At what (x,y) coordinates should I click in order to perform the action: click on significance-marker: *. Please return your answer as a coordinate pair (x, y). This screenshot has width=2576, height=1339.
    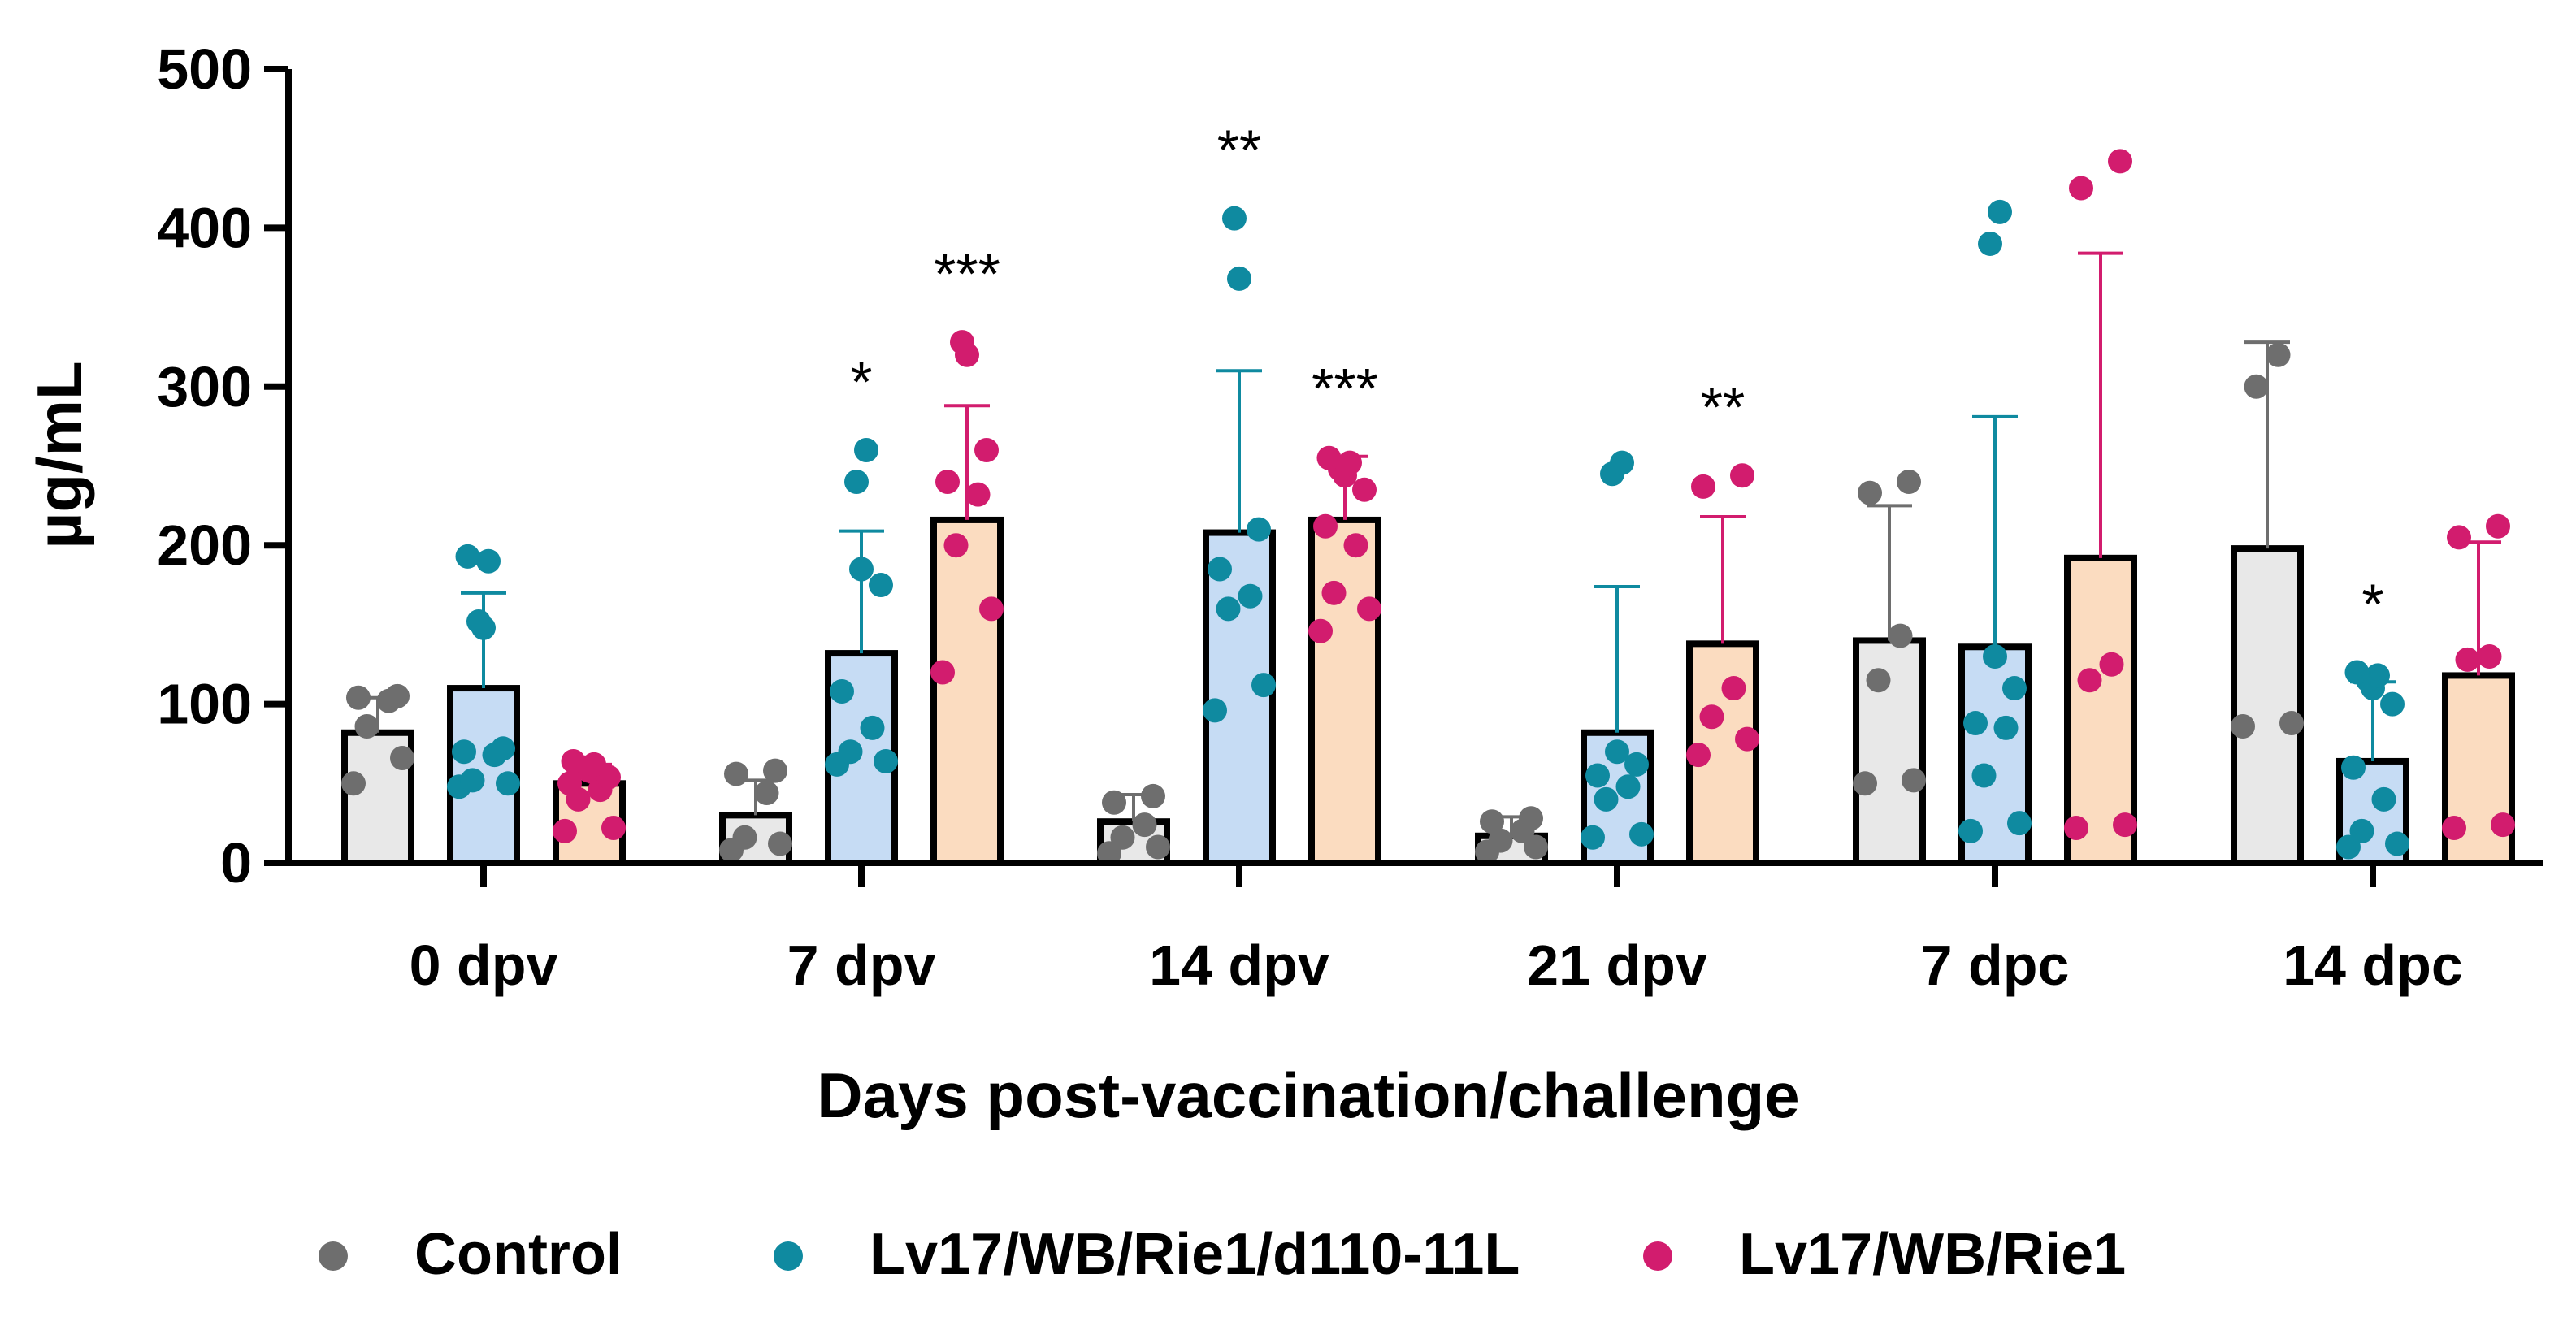
    Looking at the image, I should click on (2372, 604).